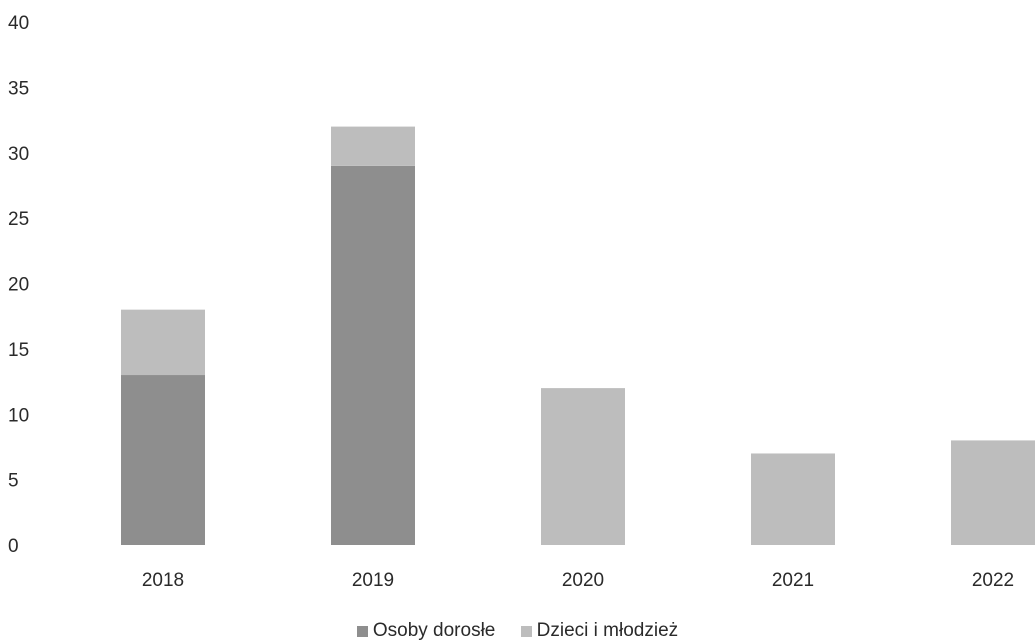  What do you see at coordinates (13, 546) in the screenshot?
I see `y-tick-label: 0` at bounding box center [13, 546].